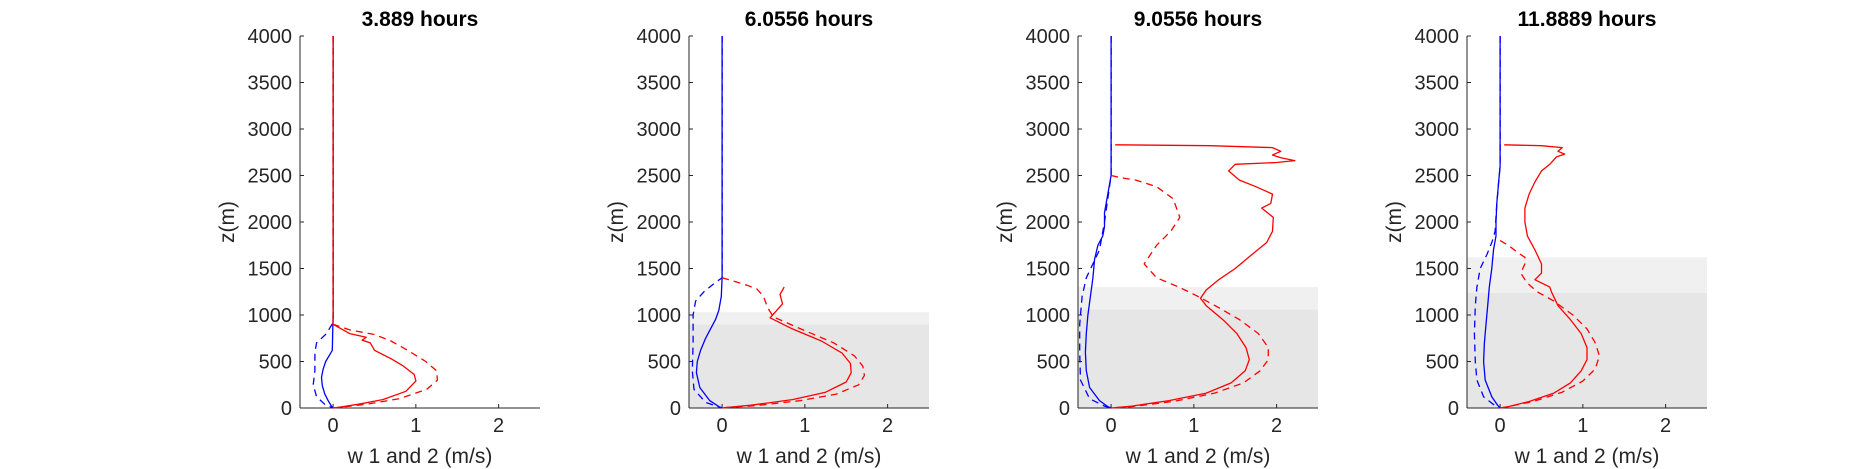 This screenshot has width=1875, height=469. What do you see at coordinates (420, 19) in the screenshot?
I see `panel-title: 3.889 hours` at bounding box center [420, 19].